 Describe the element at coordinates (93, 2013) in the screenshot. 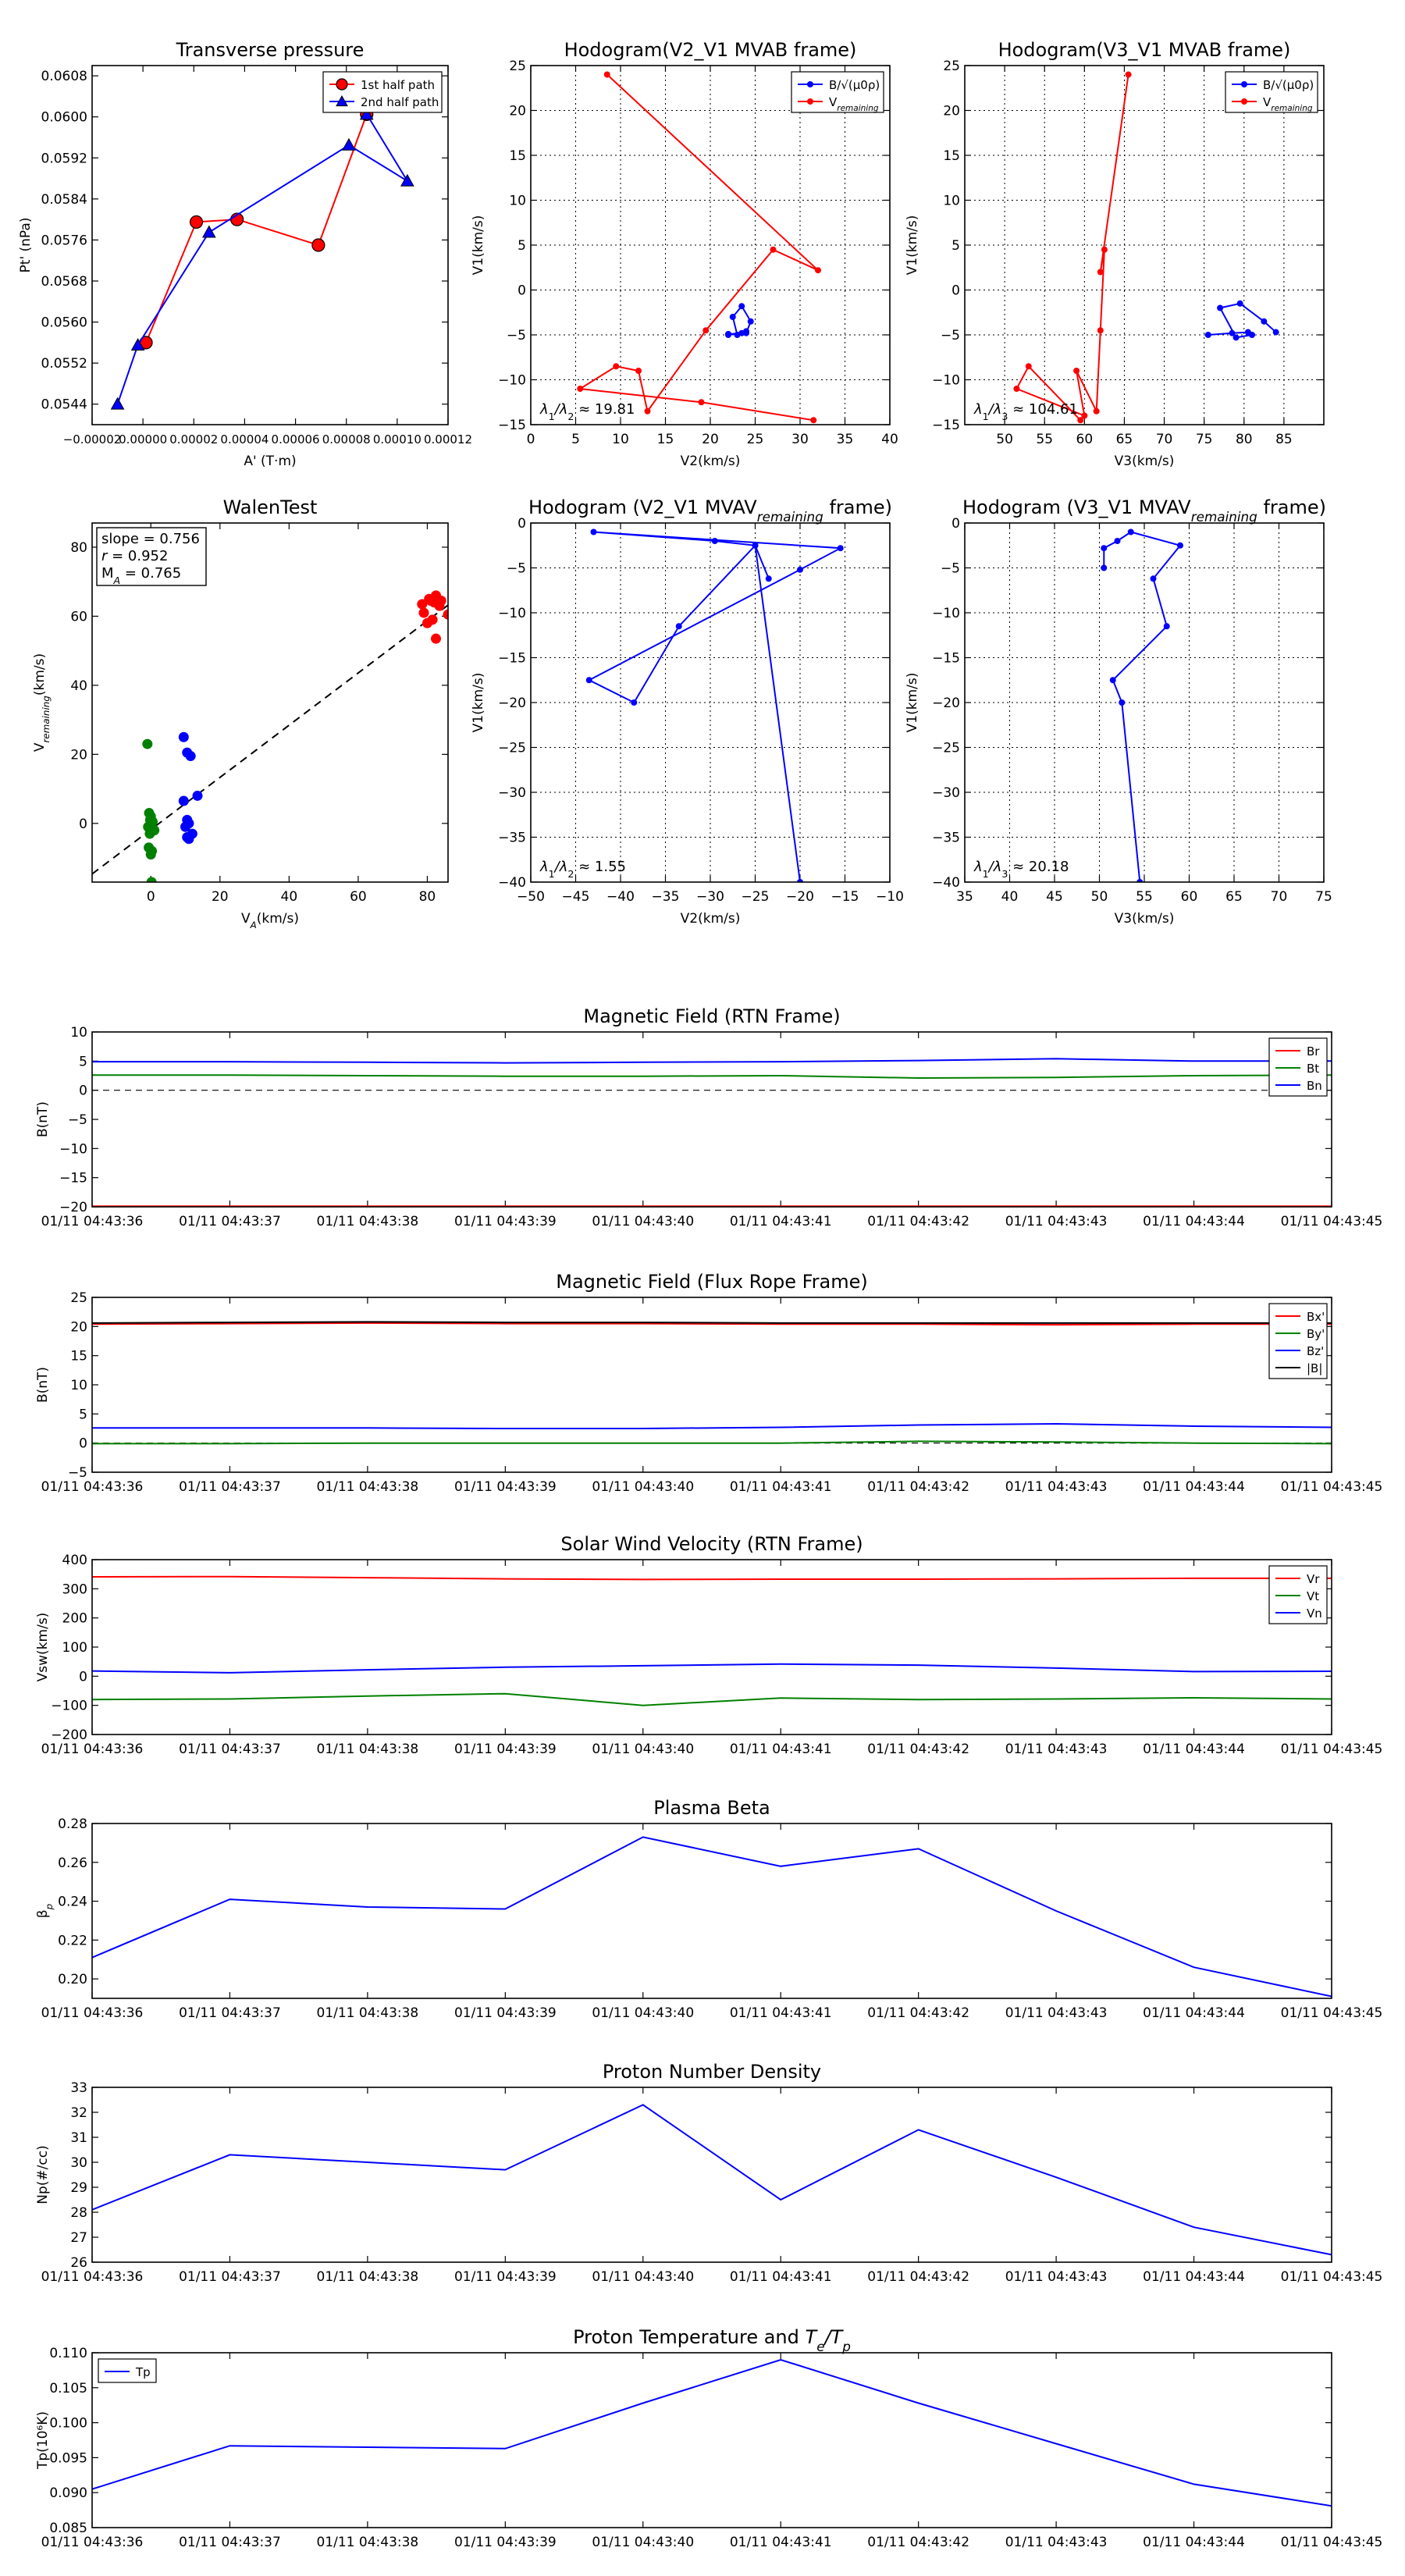

I see `x-tick-label: 01/11 04:43:36` at that location.